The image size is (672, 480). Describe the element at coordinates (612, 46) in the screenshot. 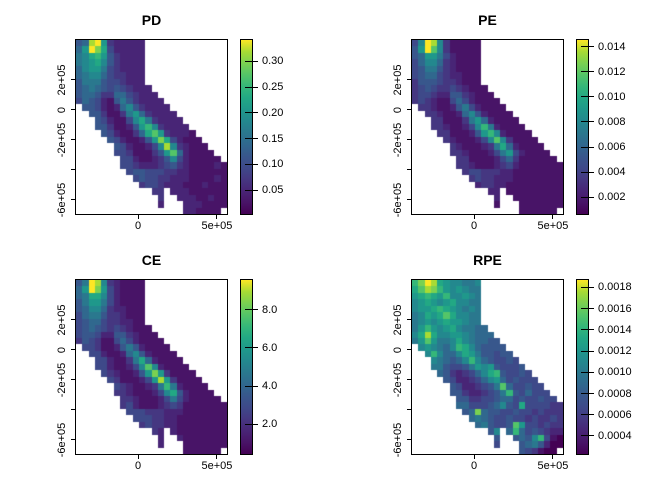

I see `colorbar-tick-label: 0.014` at that location.